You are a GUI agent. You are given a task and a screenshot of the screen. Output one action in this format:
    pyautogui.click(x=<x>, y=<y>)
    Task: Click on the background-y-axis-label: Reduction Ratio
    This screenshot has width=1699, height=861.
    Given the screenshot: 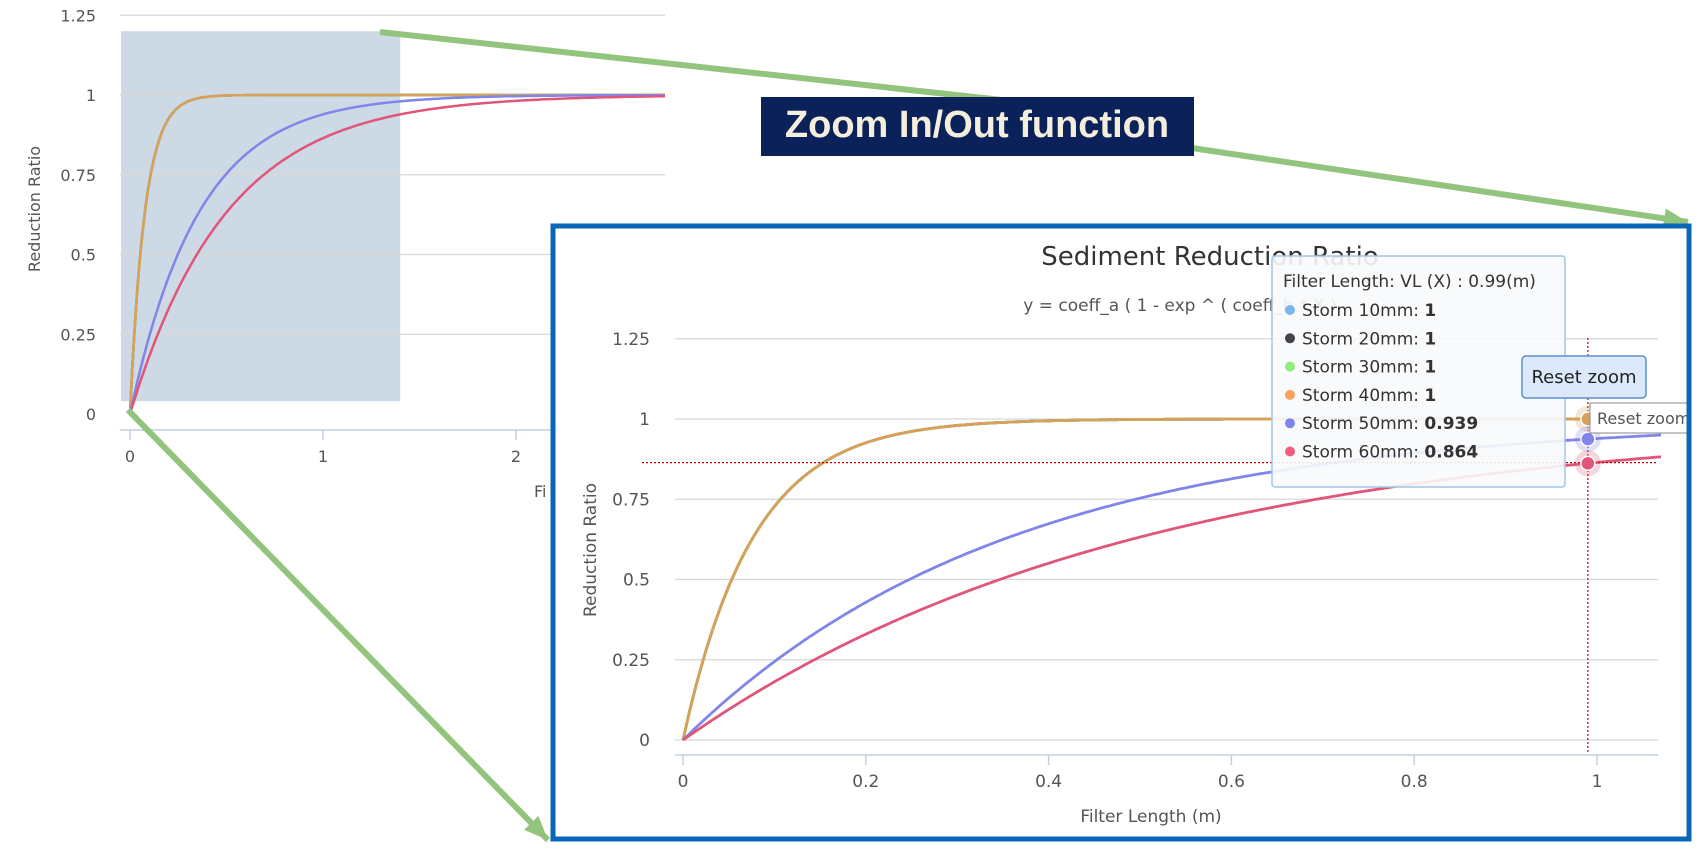 What is the action you would take?
    pyautogui.click(x=34, y=209)
    